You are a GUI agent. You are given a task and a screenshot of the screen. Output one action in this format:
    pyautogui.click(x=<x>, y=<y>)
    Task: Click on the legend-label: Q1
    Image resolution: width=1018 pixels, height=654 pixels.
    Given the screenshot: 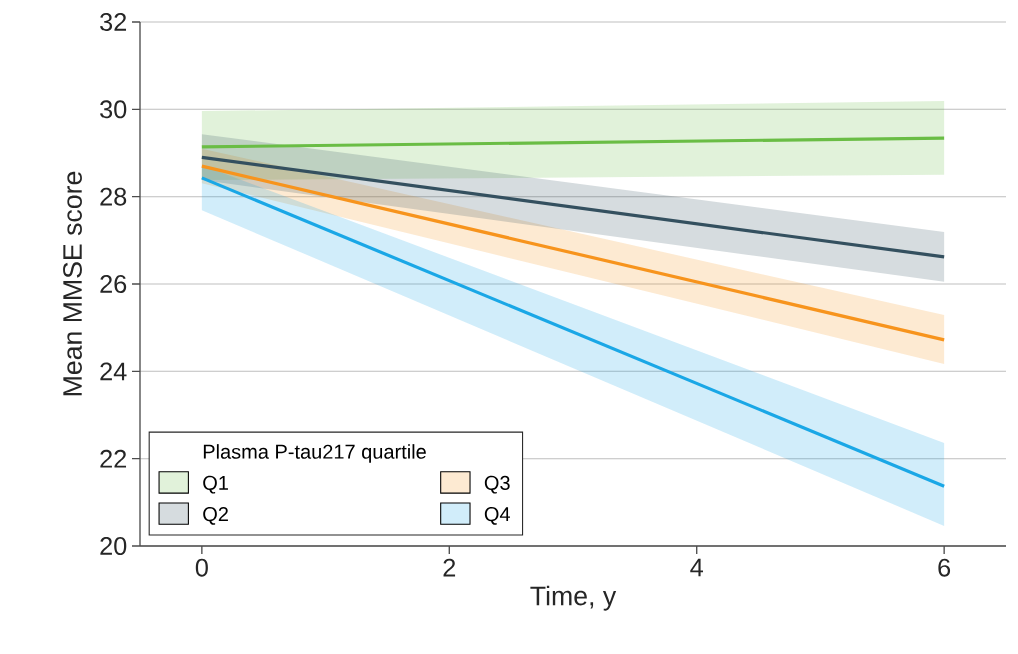 What is the action you would take?
    pyautogui.click(x=215, y=484)
    